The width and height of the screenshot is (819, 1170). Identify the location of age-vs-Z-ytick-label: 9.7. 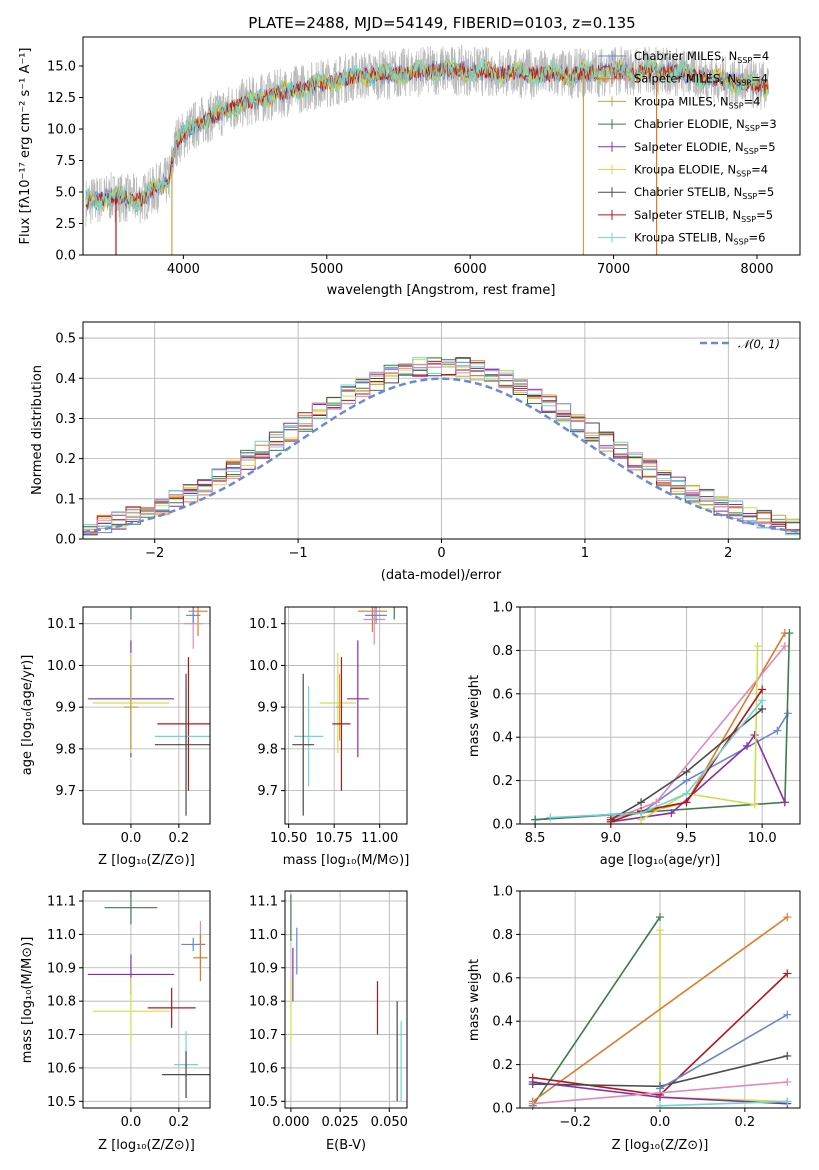
(65, 791).